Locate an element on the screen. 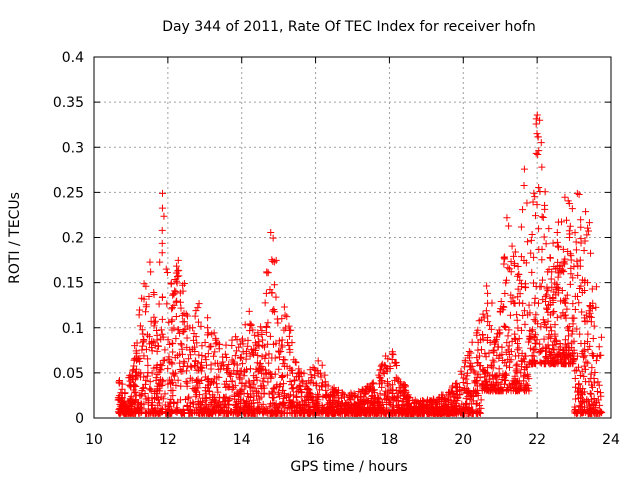 The image size is (640, 480). y-tick-label: 0.35 is located at coordinates (68, 103).